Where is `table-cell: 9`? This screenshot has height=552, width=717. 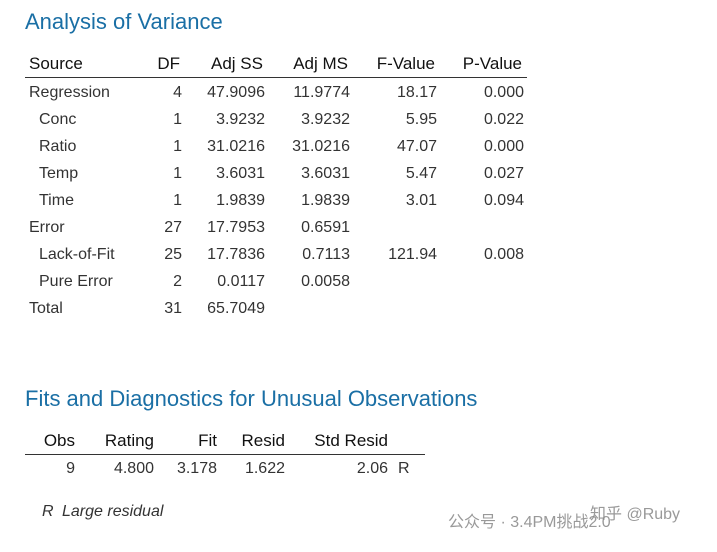
table-cell: 9 is located at coordinates (70, 468).